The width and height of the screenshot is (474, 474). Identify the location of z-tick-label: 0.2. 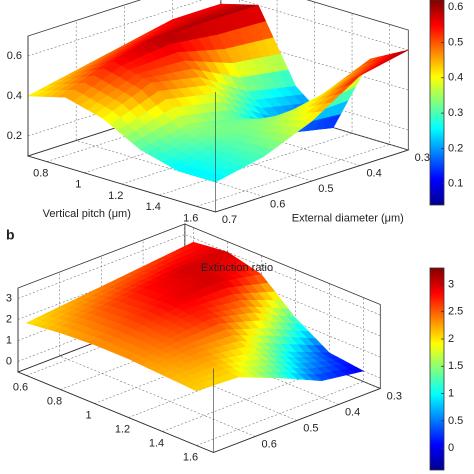
(14, 136).